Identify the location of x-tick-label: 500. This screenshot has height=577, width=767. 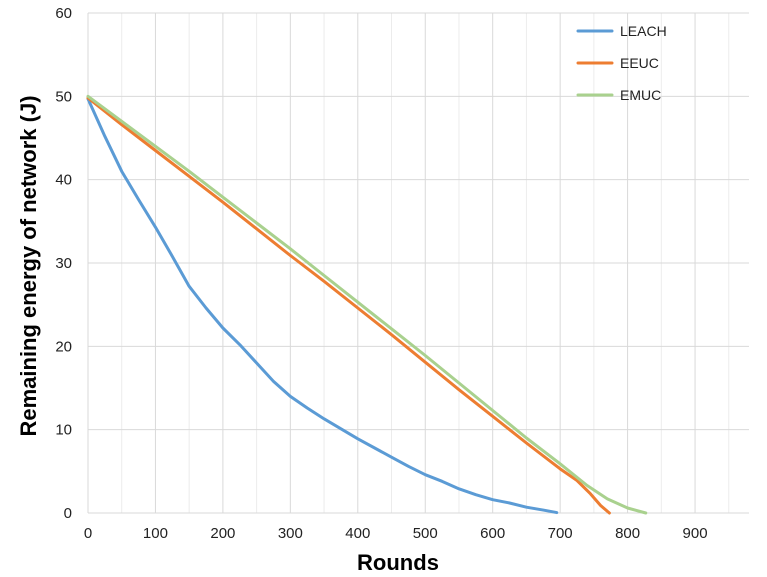
(425, 533).